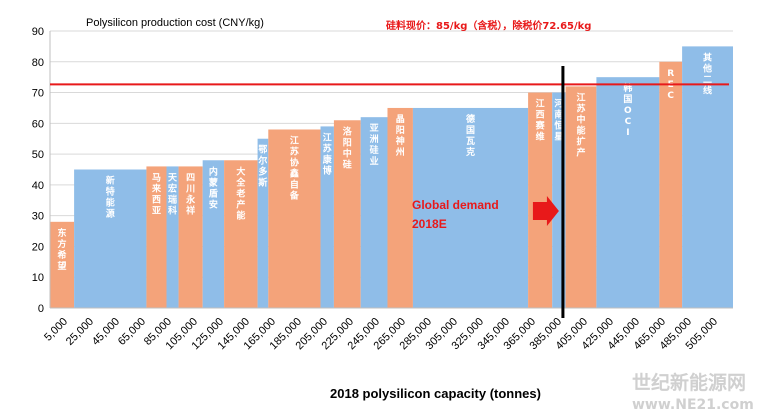 This screenshot has width=771, height=415. I want to click on bar-label: 洛阳中硅, so click(348, 147).